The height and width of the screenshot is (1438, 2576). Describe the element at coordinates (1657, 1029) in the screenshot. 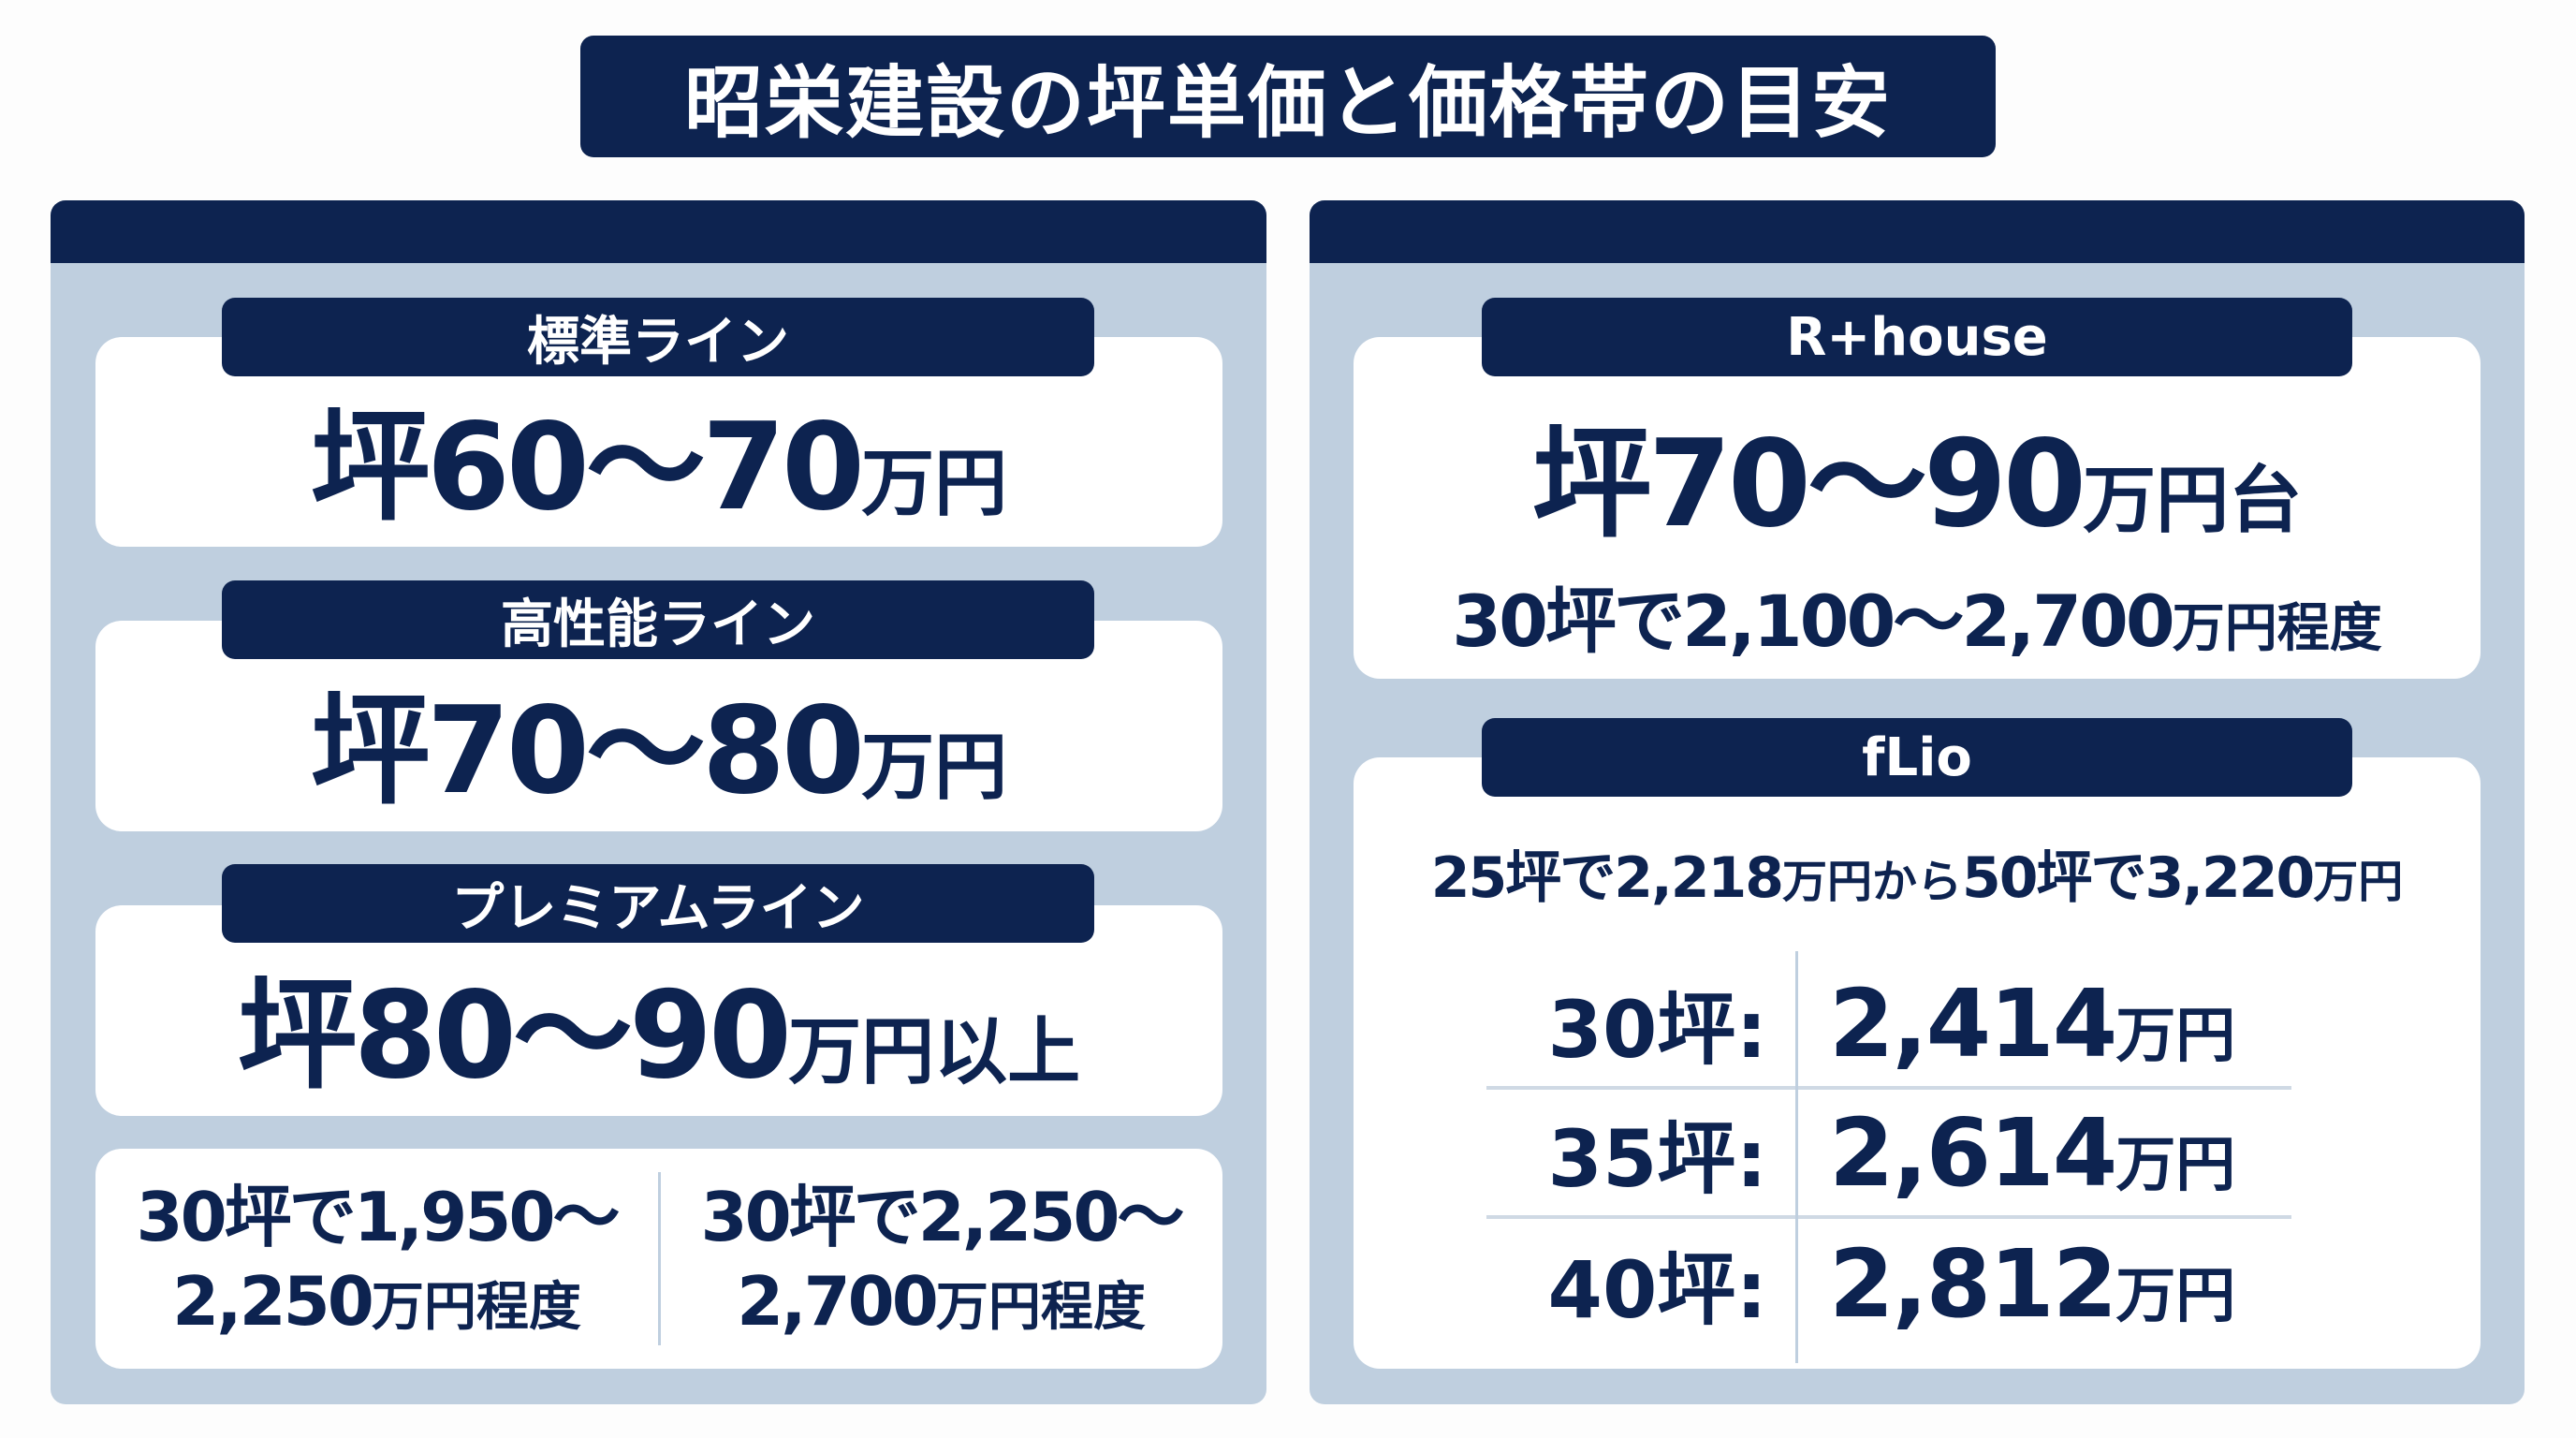

I see `floor-size: 30坪:` at that location.